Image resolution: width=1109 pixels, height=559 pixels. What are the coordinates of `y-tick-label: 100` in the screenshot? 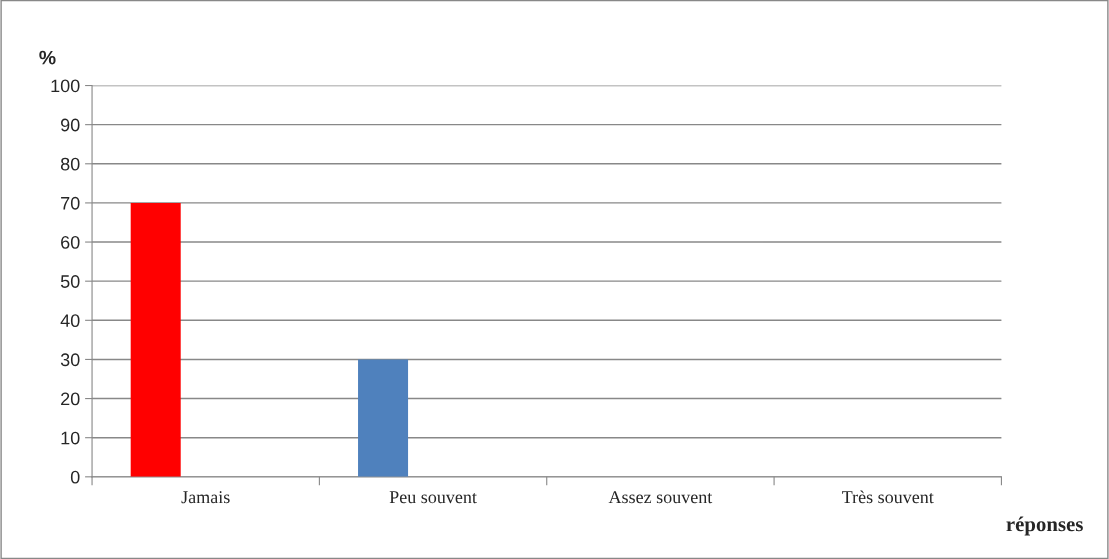 It's located at (65, 86).